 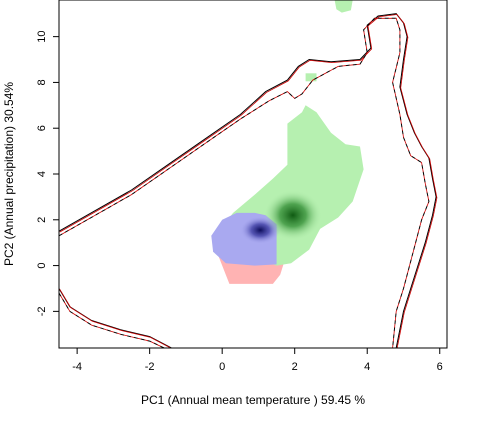 I want to click on region-green-patch, so click(x=311, y=77).